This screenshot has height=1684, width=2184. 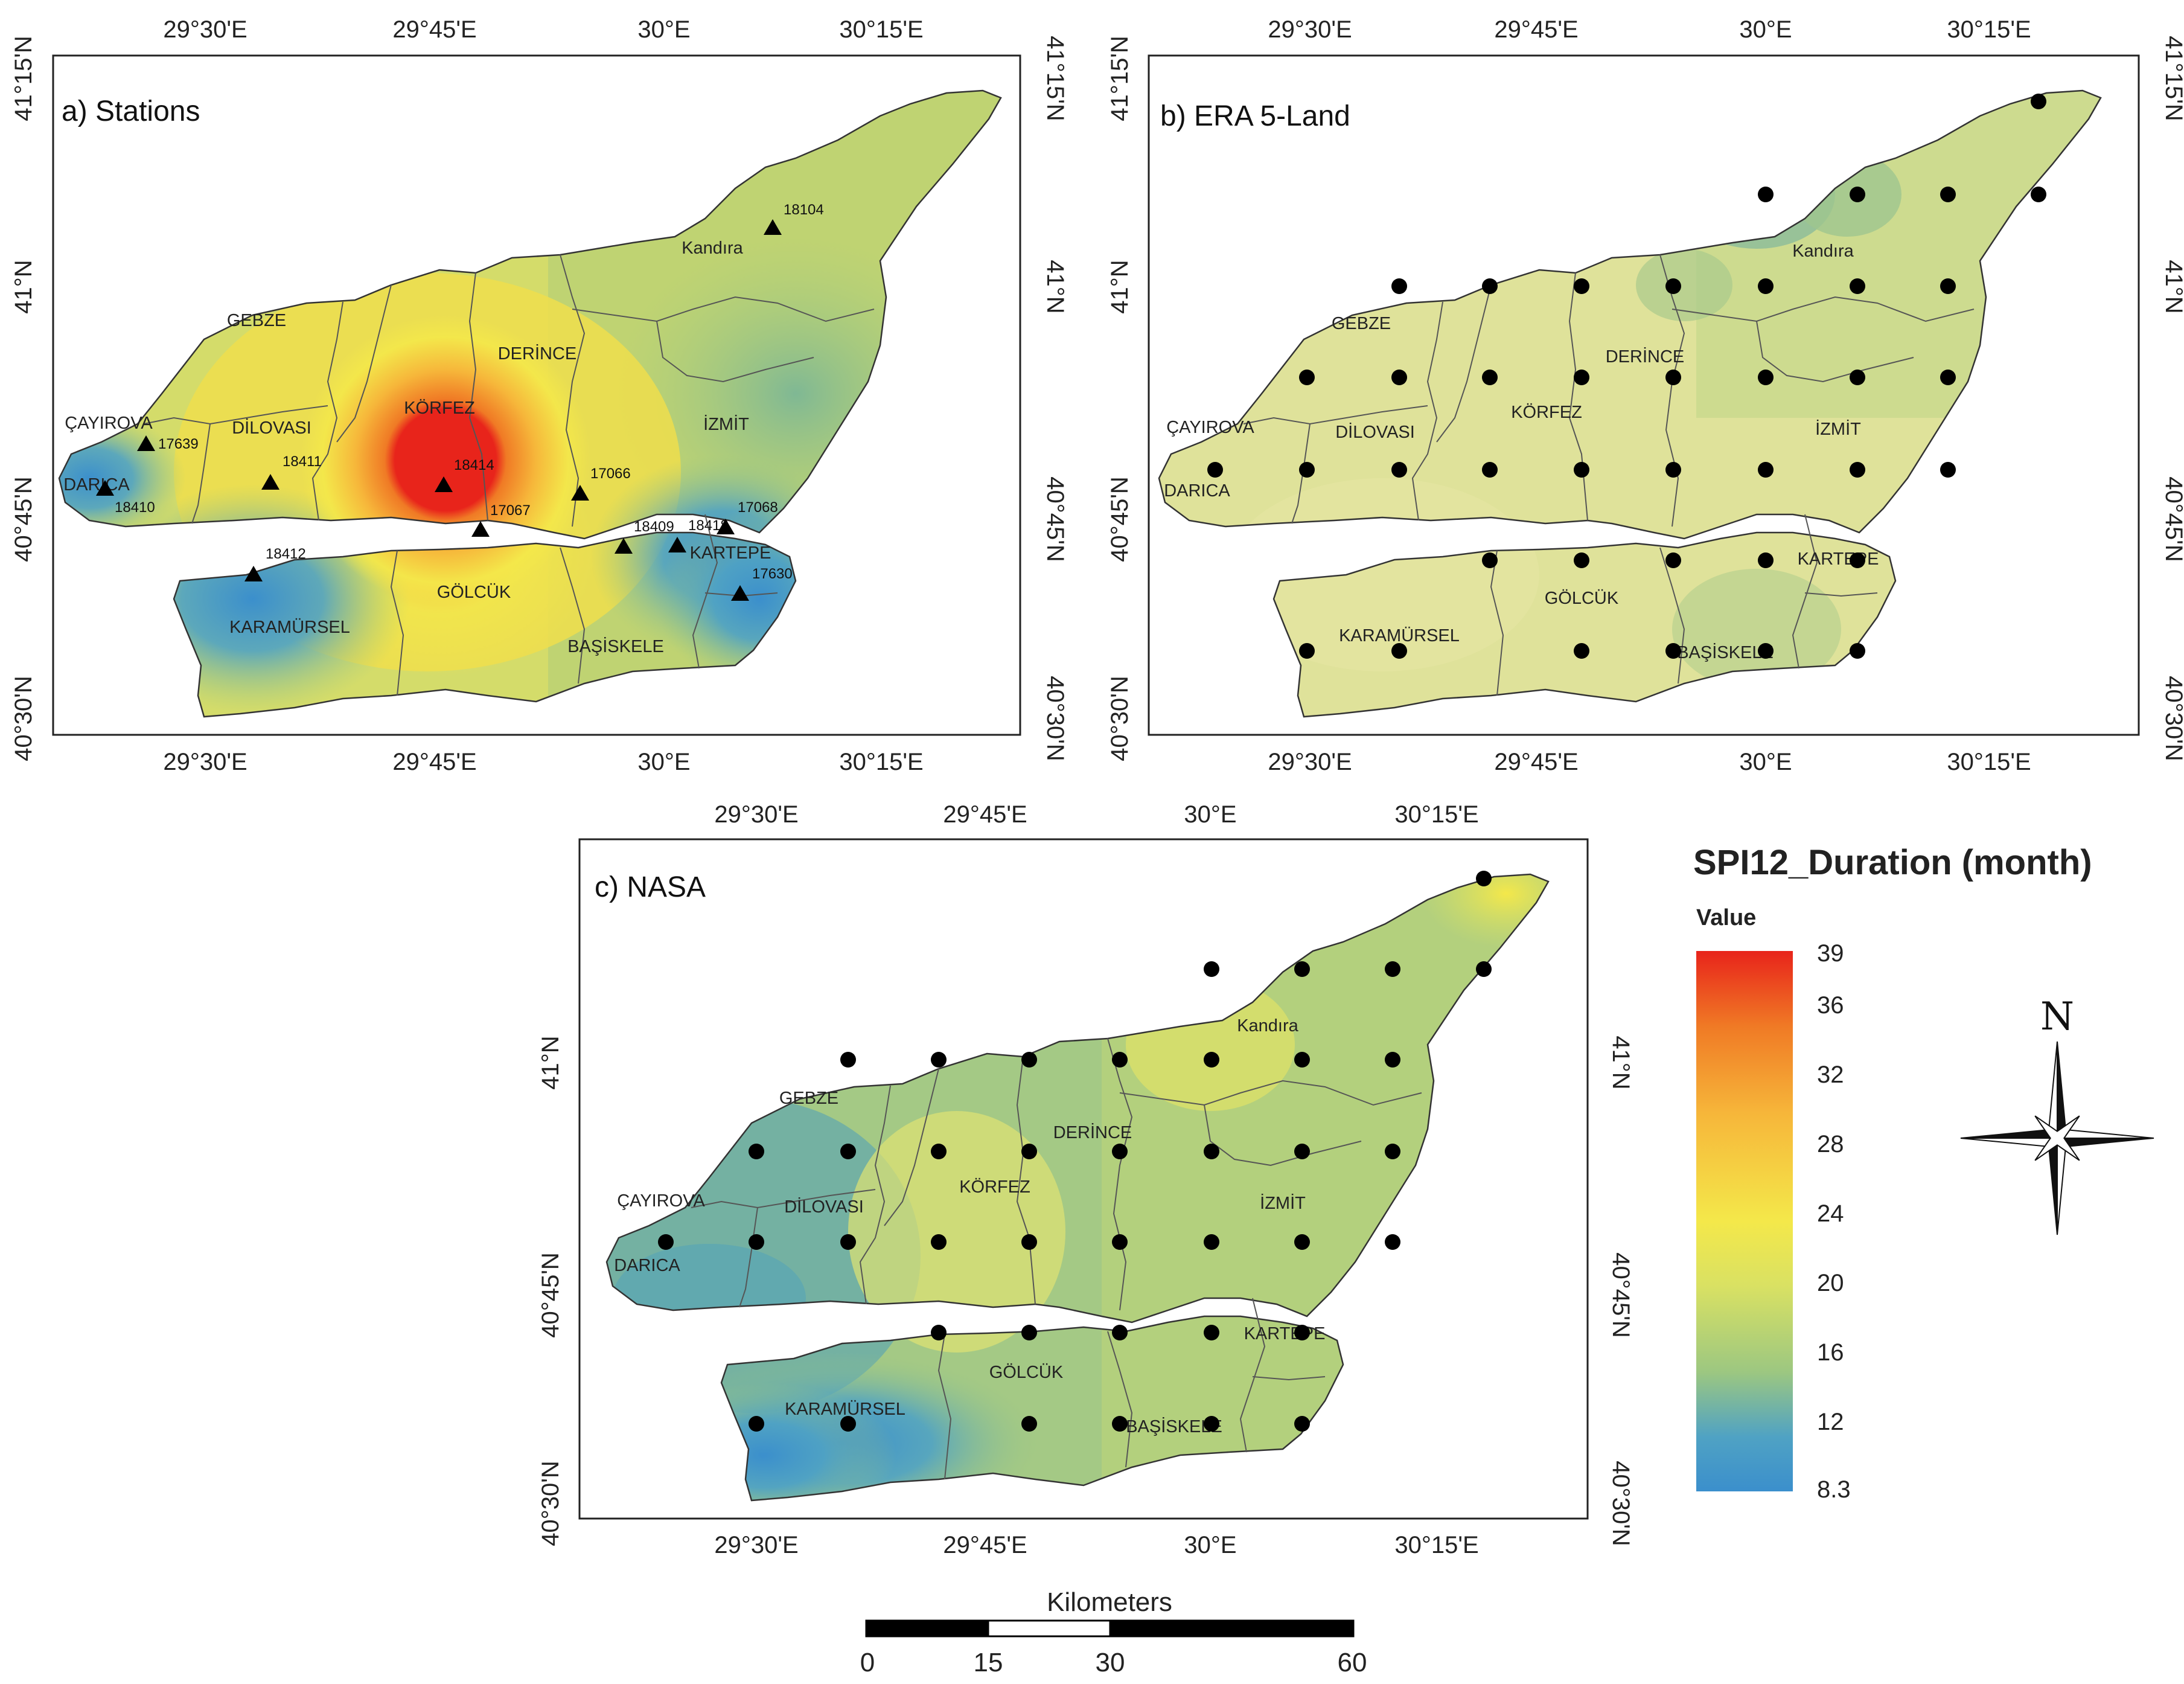 I want to click on panel-b-top-lon-labels: 29°30'E 29°45'E 30°E 30°15'E, so click(x=1650, y=29).